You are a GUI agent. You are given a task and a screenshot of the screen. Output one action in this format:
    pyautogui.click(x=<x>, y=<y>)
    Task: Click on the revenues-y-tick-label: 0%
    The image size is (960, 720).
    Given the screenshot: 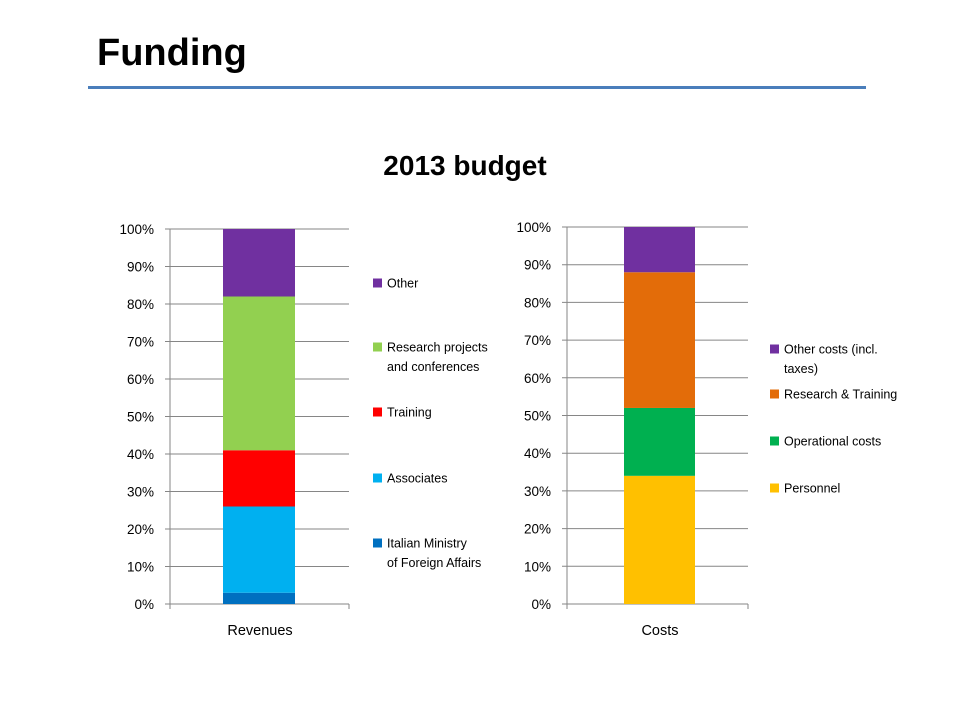 What is the action you would take?
    pyautogui.click(x=144, y=604)
    